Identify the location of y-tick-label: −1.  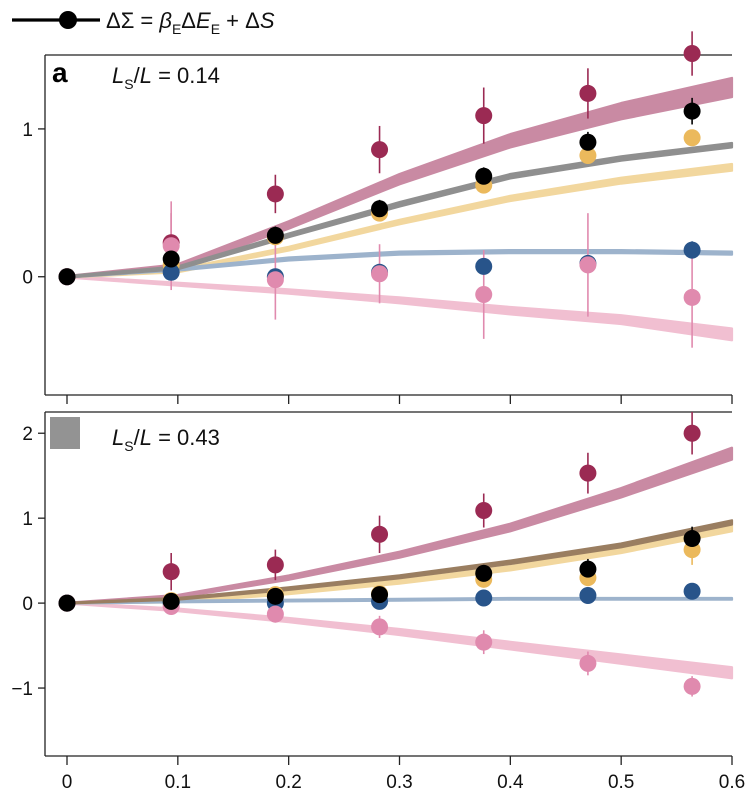
(22, 689).